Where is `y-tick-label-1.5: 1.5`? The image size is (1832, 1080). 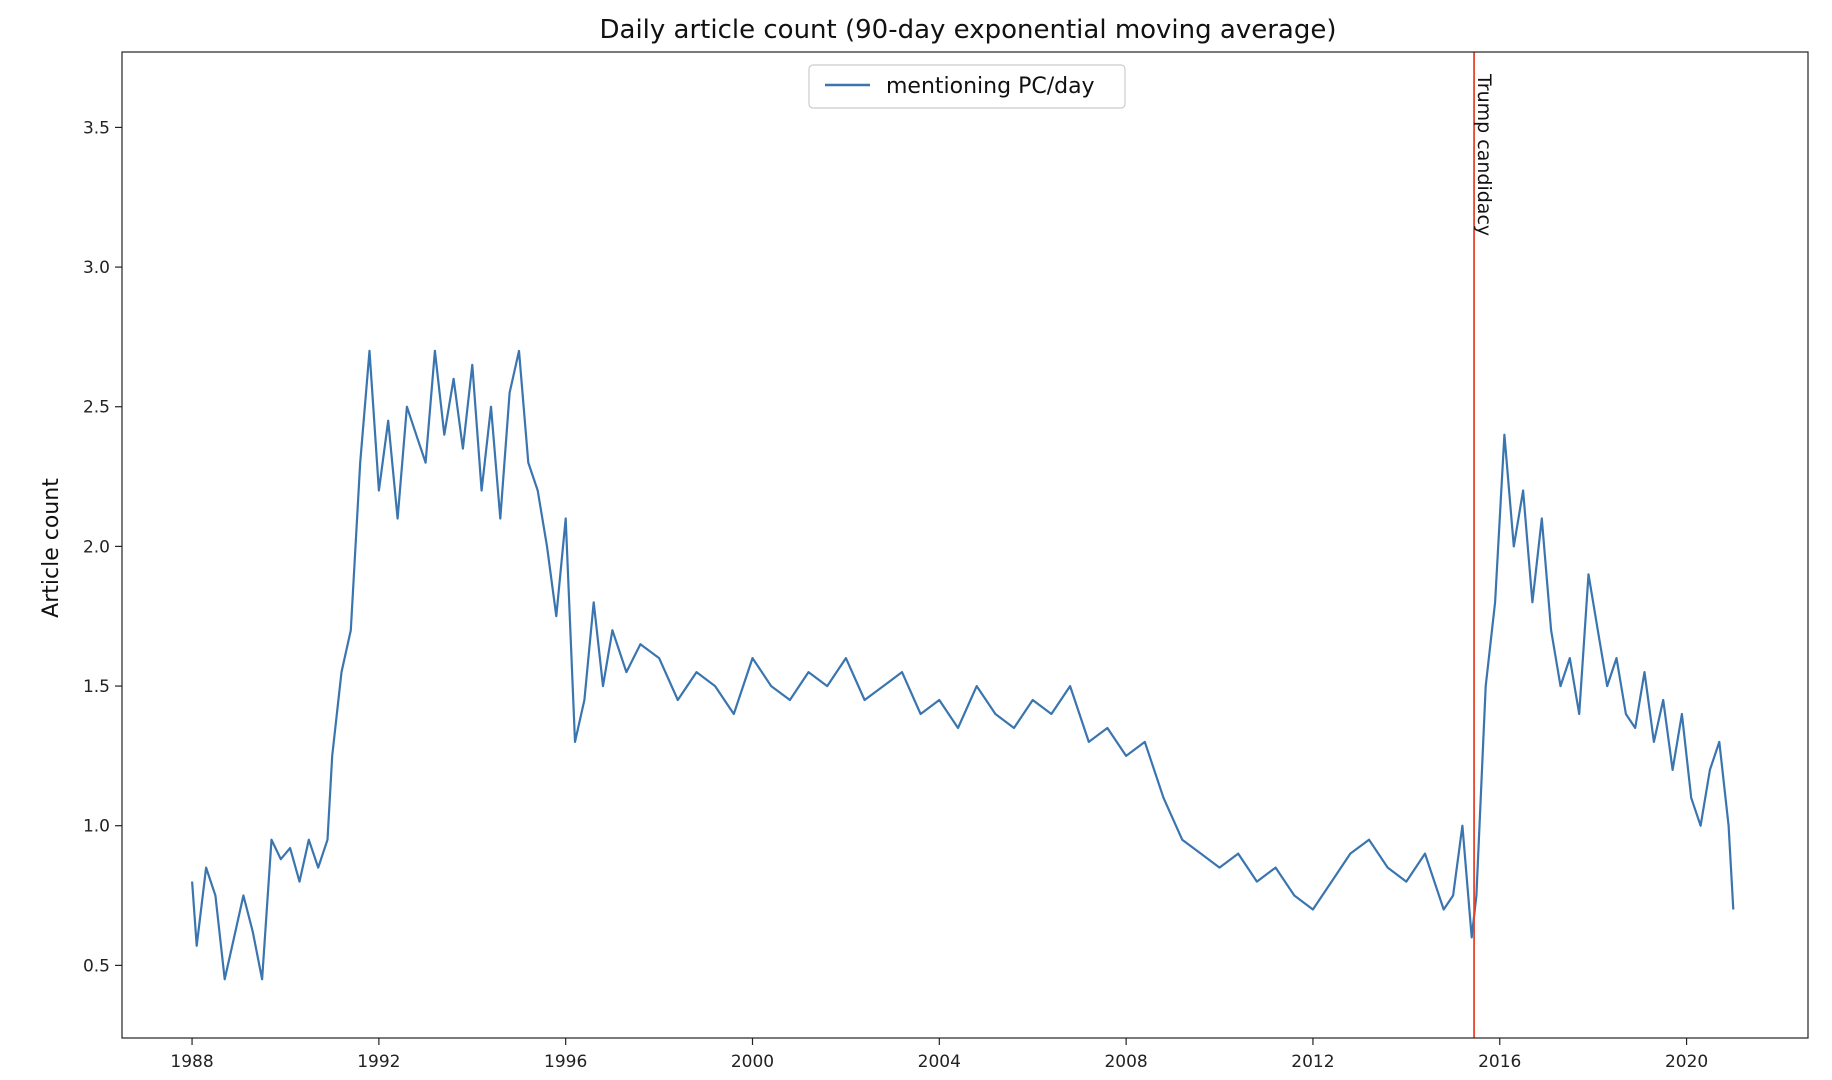 y-tick-label-1.5: 1.5 is located at coordinates (96, 687).